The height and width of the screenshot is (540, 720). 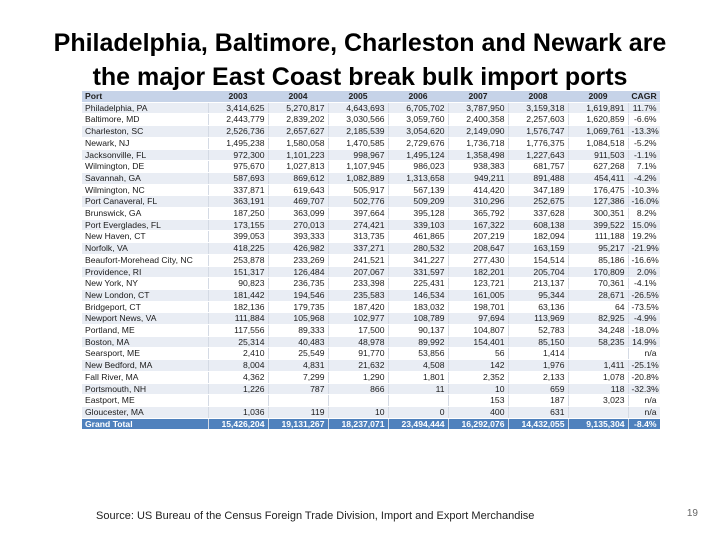 What do you see at coordinates (145, 295) in the screenshot?
I see `port-name-cell: New London, CT` at bounding box center [145, 295].